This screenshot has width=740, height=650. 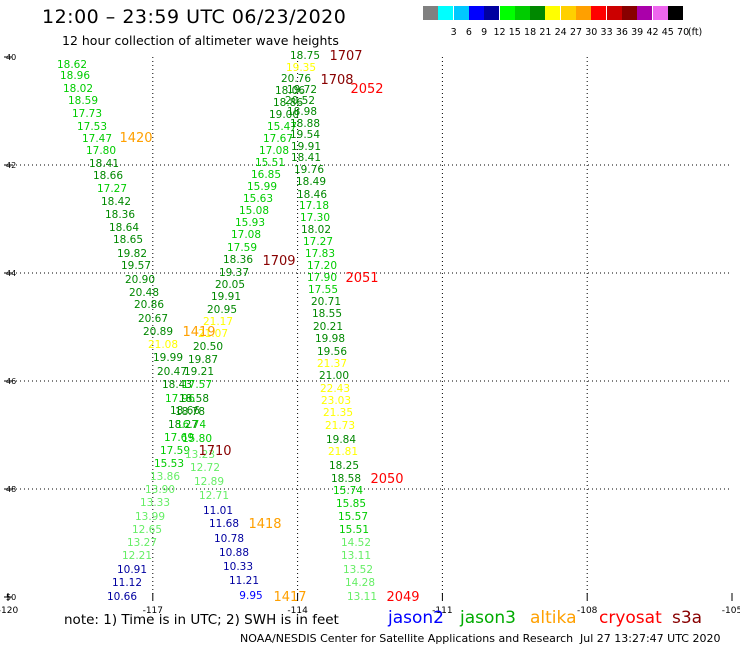 What do you see at coordinates (311, 182) in the screenshot?
I see `wave-height-value: 18.49` at bounding box center [311, 182].